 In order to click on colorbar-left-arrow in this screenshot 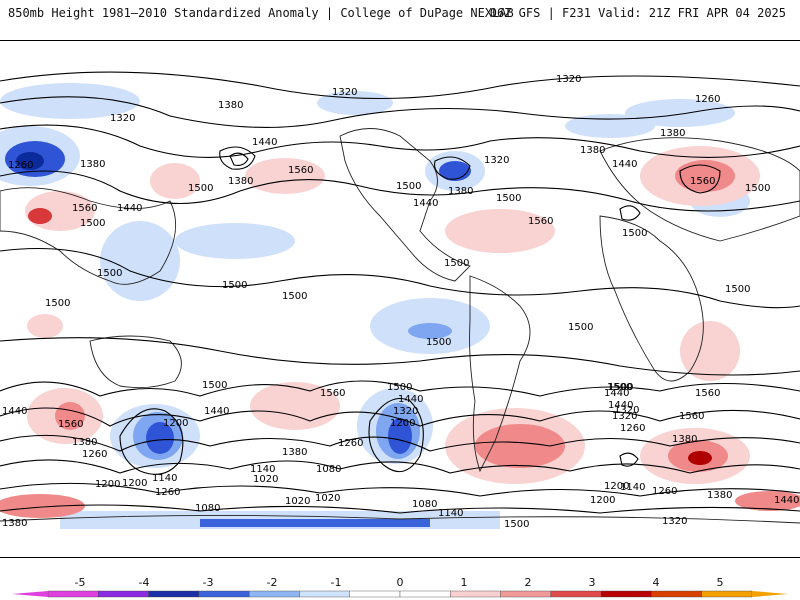, I will do `click(30, 594)`.